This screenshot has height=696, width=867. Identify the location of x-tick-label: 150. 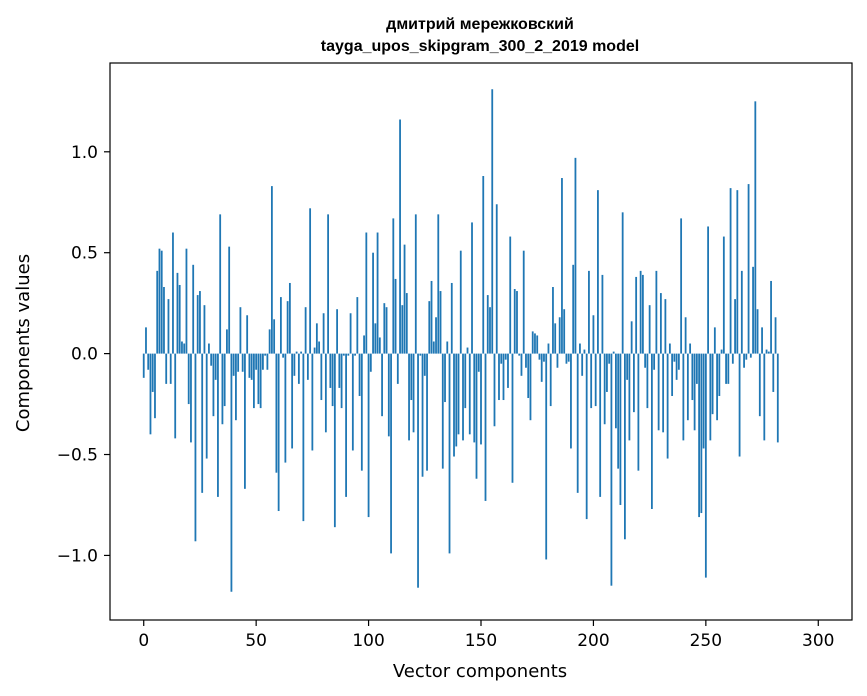
(481, 641).